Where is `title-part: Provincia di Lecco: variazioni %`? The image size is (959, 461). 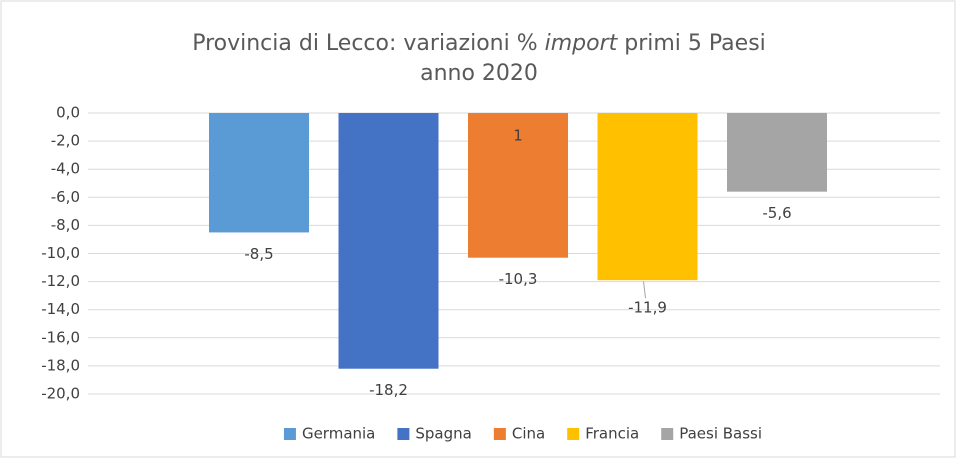 title-part: Provincia di Lecco: variazioni % is located at coordinates (364, 43).